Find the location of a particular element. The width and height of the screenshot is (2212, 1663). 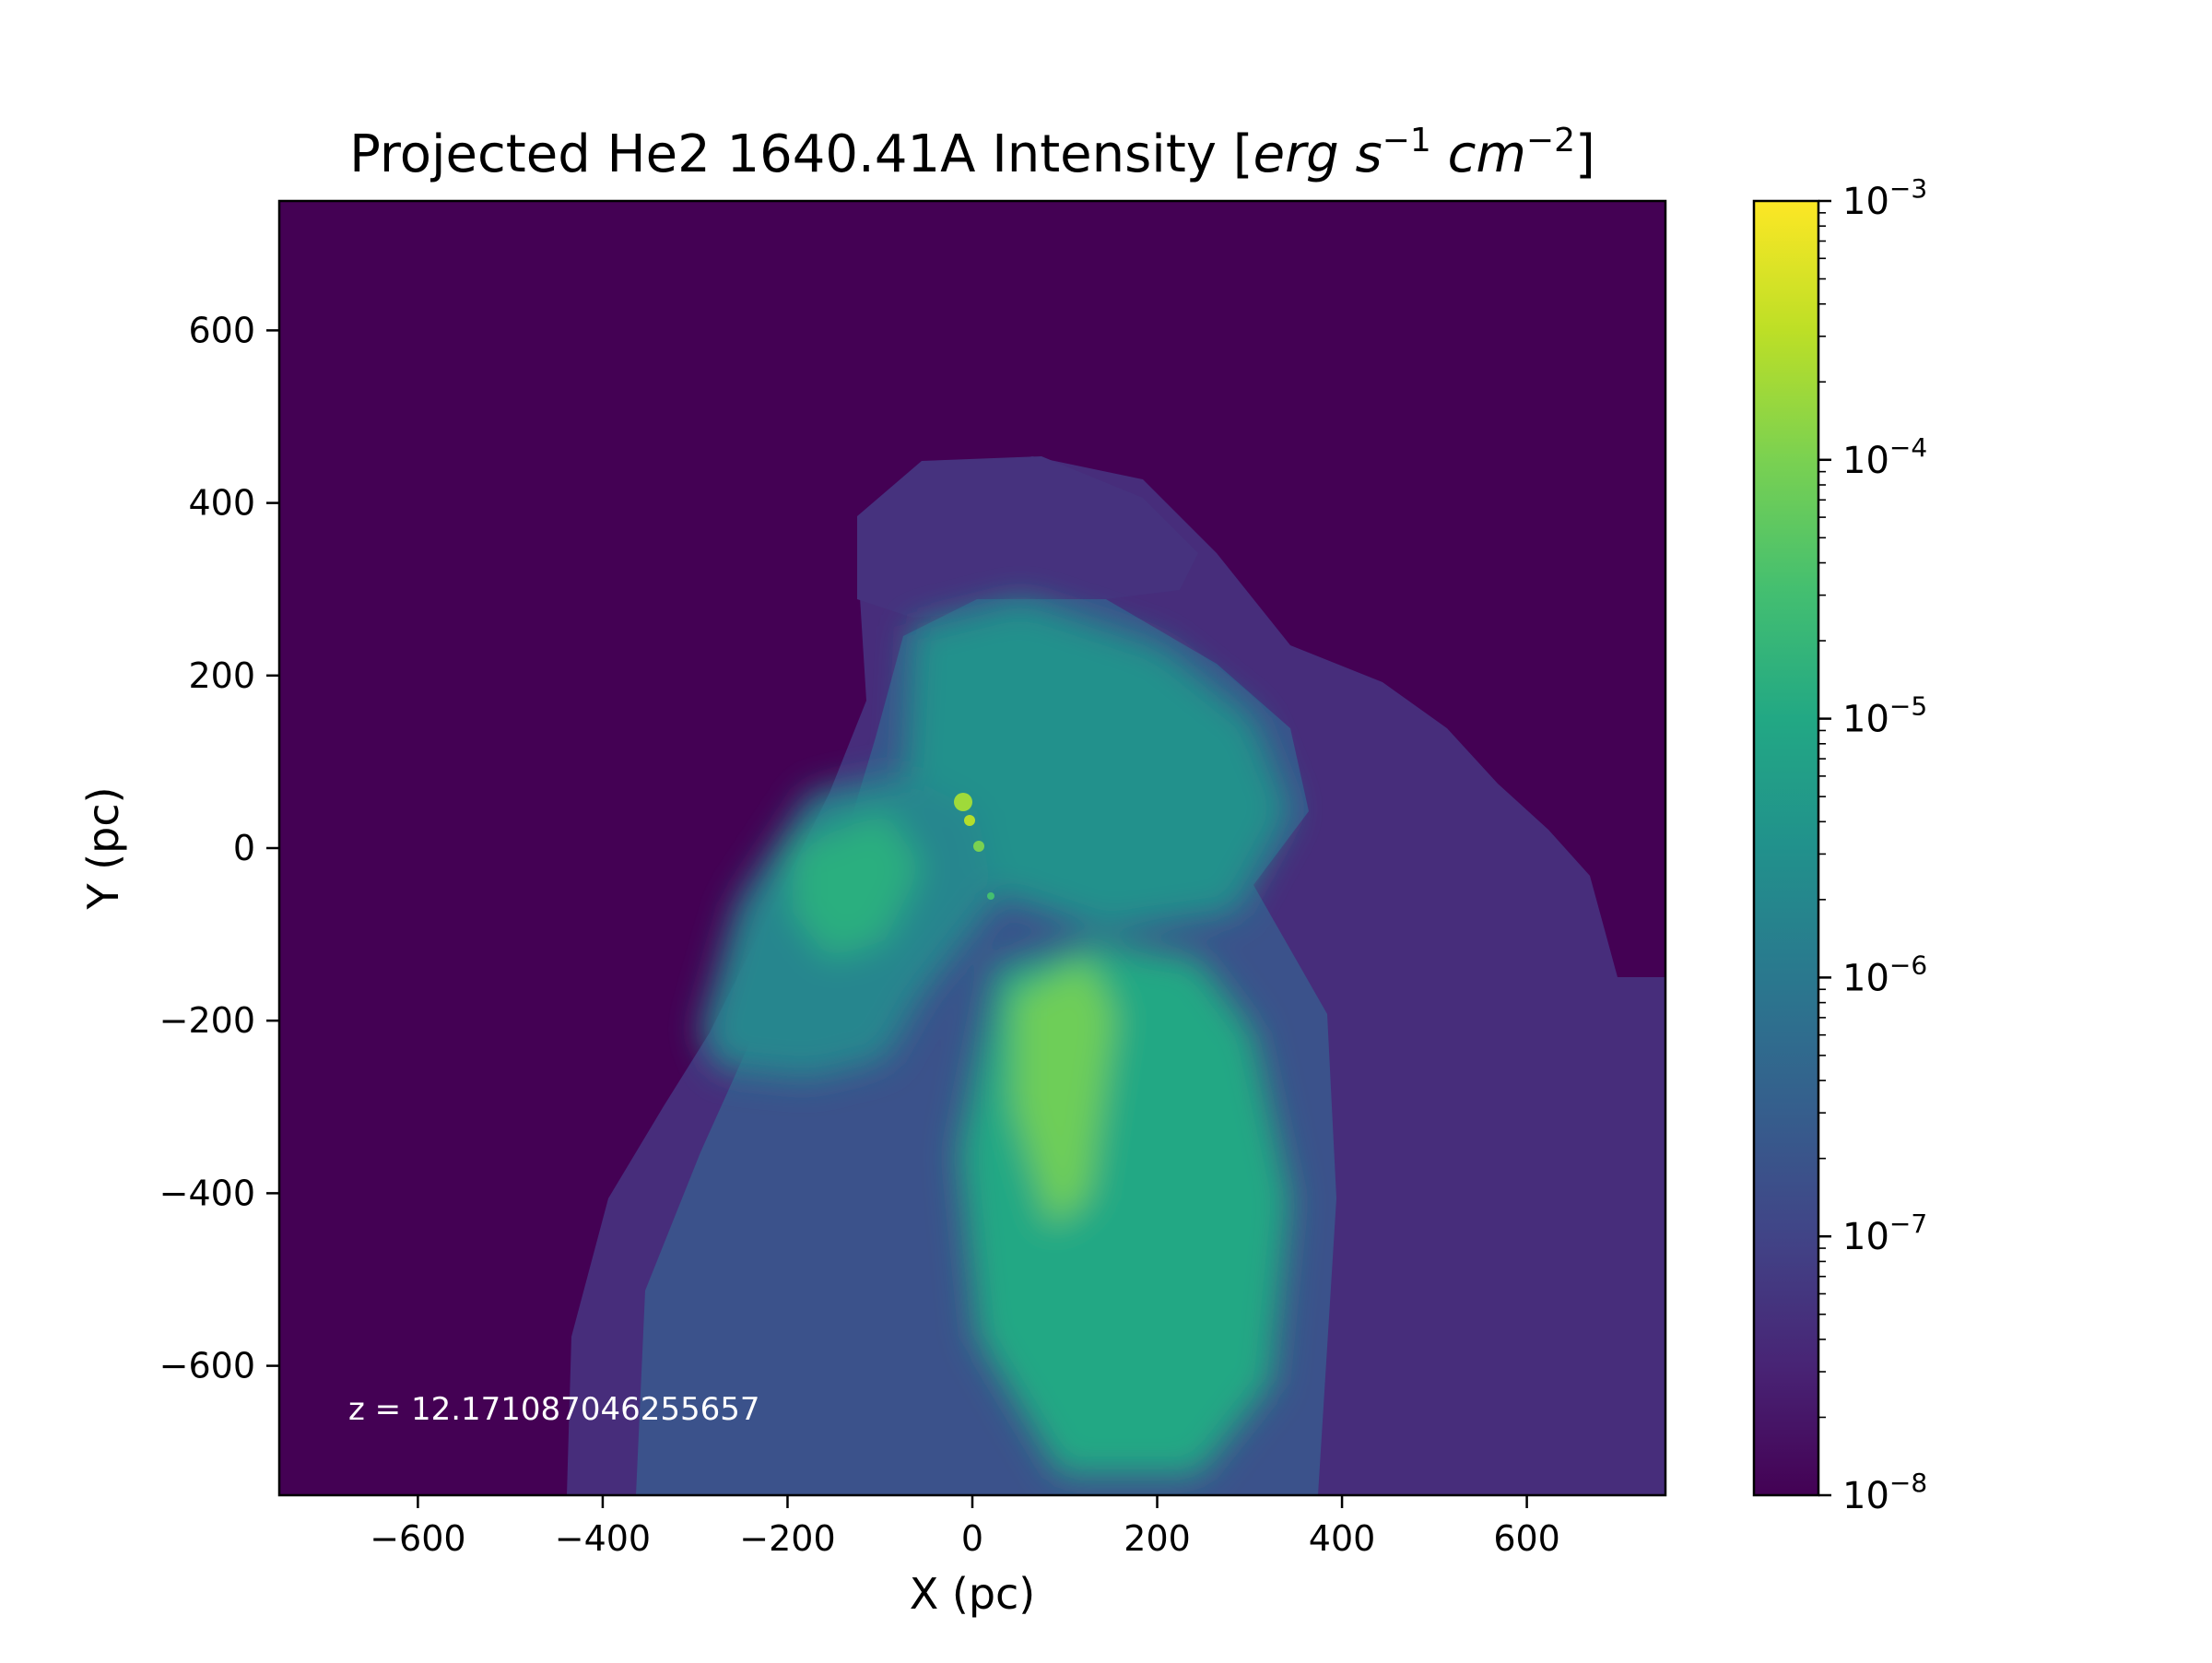

colorbar-axis: 10⁻⁸ 10⁻⁷ 10⁻⁶ 10⁻⁵ 10⁻⁴ 10⁻³ is located at coordinates (1872, 845).